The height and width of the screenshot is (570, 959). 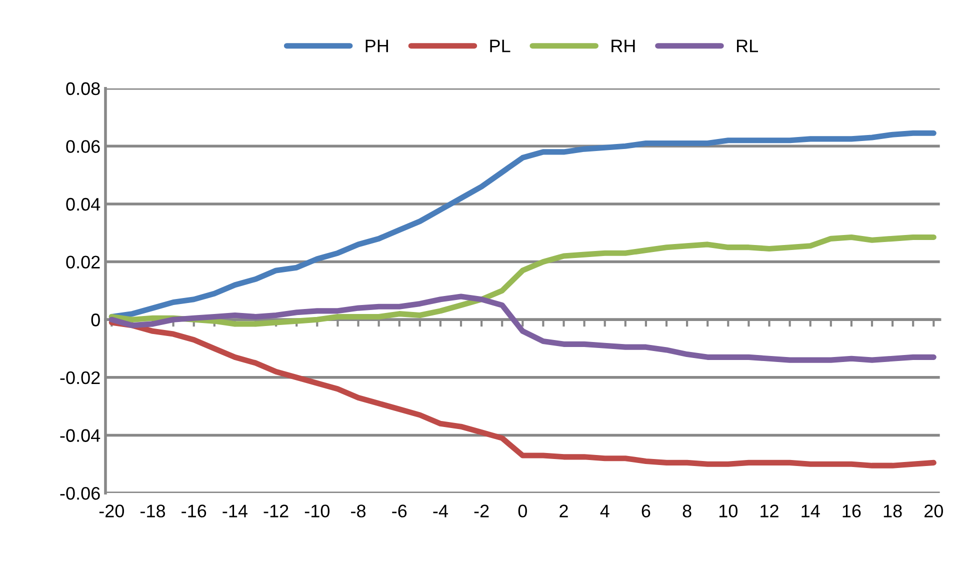 What do you see at coordinates (83, 146) in the screenshot?
I see `y-tick-label: 0.06` at bounding box center [83, 146].